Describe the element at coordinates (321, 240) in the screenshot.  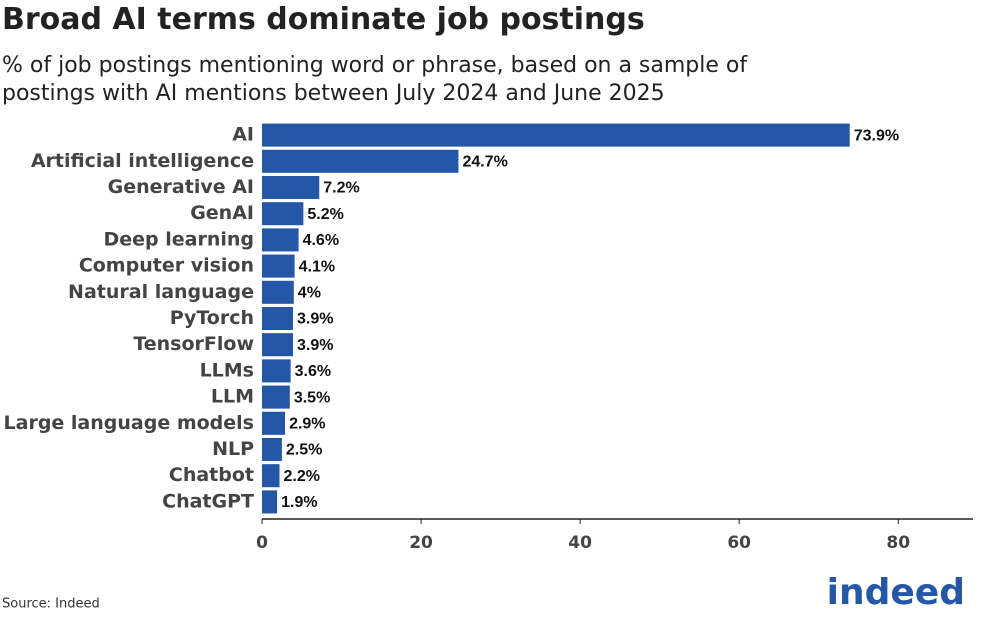
I see `value-label: 4.6%` at that location.